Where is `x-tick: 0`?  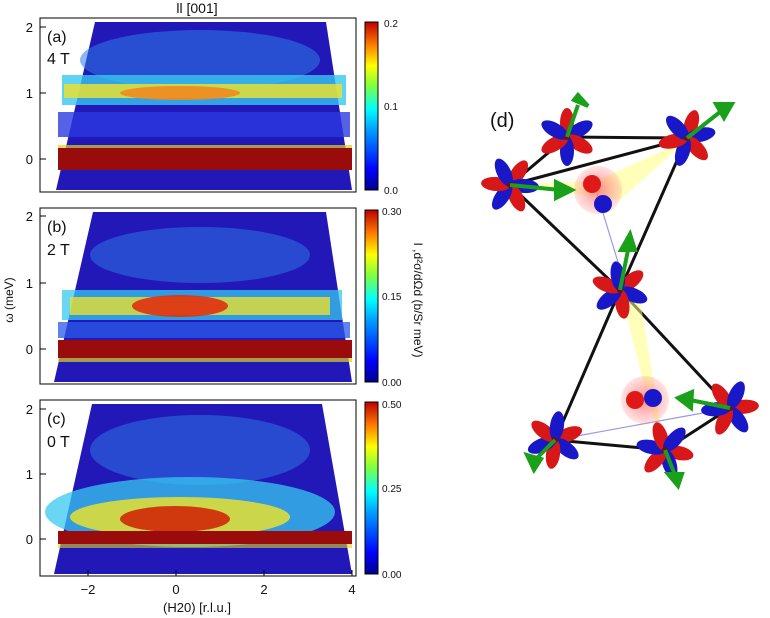 x-tick: 0 is located at coordinates (175, 589).